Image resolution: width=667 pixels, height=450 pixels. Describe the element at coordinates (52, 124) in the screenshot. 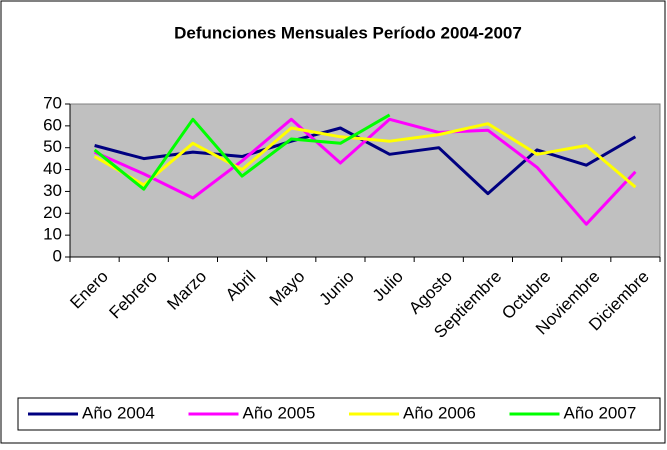

I see `y-tick-label: 60` at that location.